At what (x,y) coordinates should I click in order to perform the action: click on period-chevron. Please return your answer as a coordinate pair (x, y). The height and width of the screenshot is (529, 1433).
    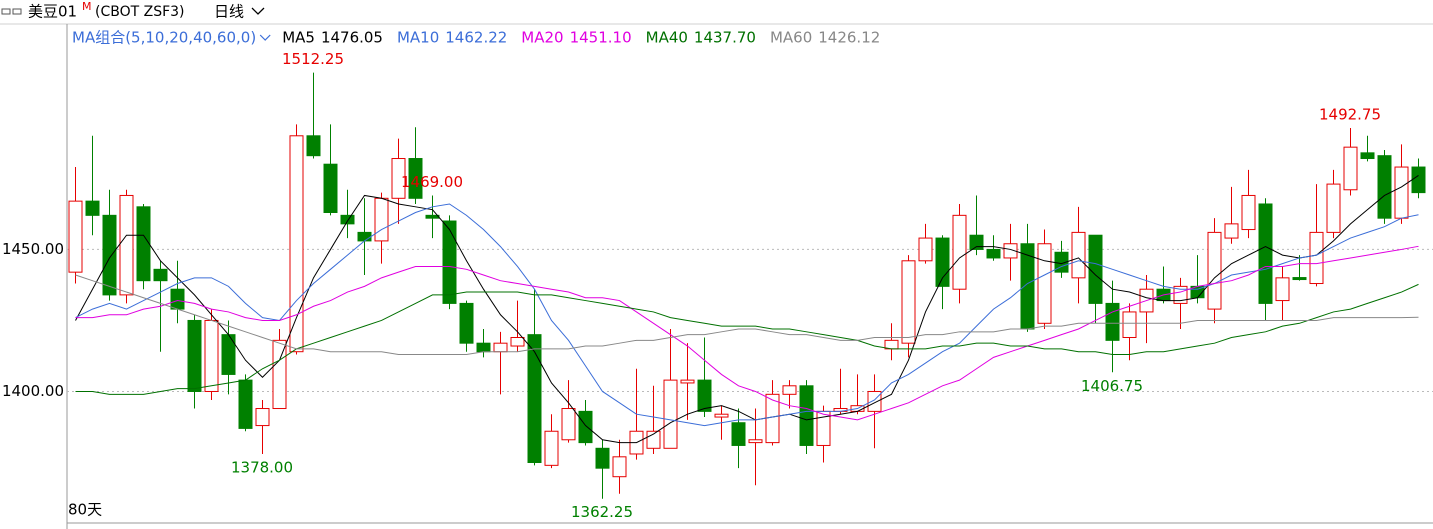
    Looking at the image, I should click on (258, 11).